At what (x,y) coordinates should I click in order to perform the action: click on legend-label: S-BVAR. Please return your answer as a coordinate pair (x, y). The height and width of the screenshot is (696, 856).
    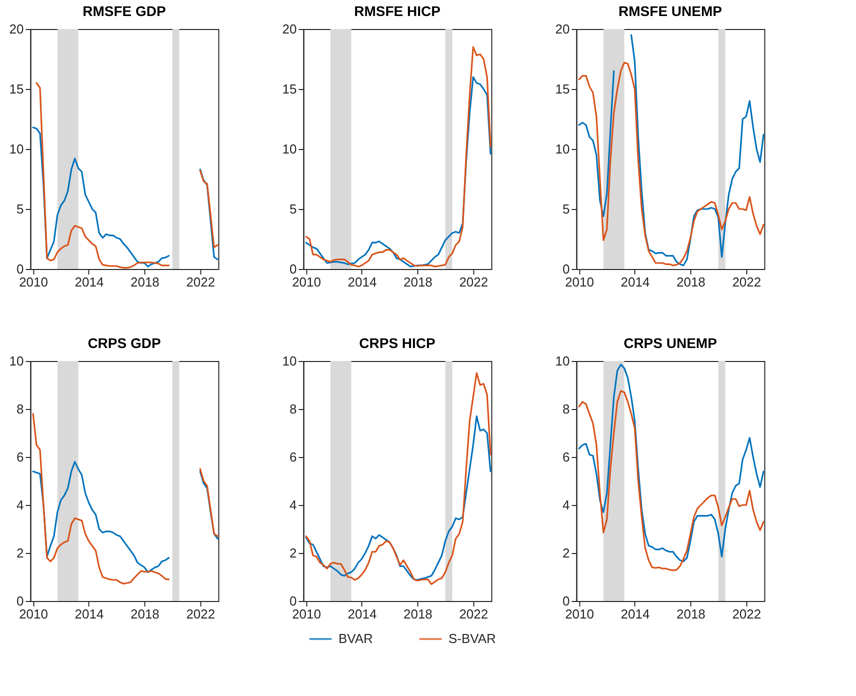
    Looking at the image, I should click on (472, 638).